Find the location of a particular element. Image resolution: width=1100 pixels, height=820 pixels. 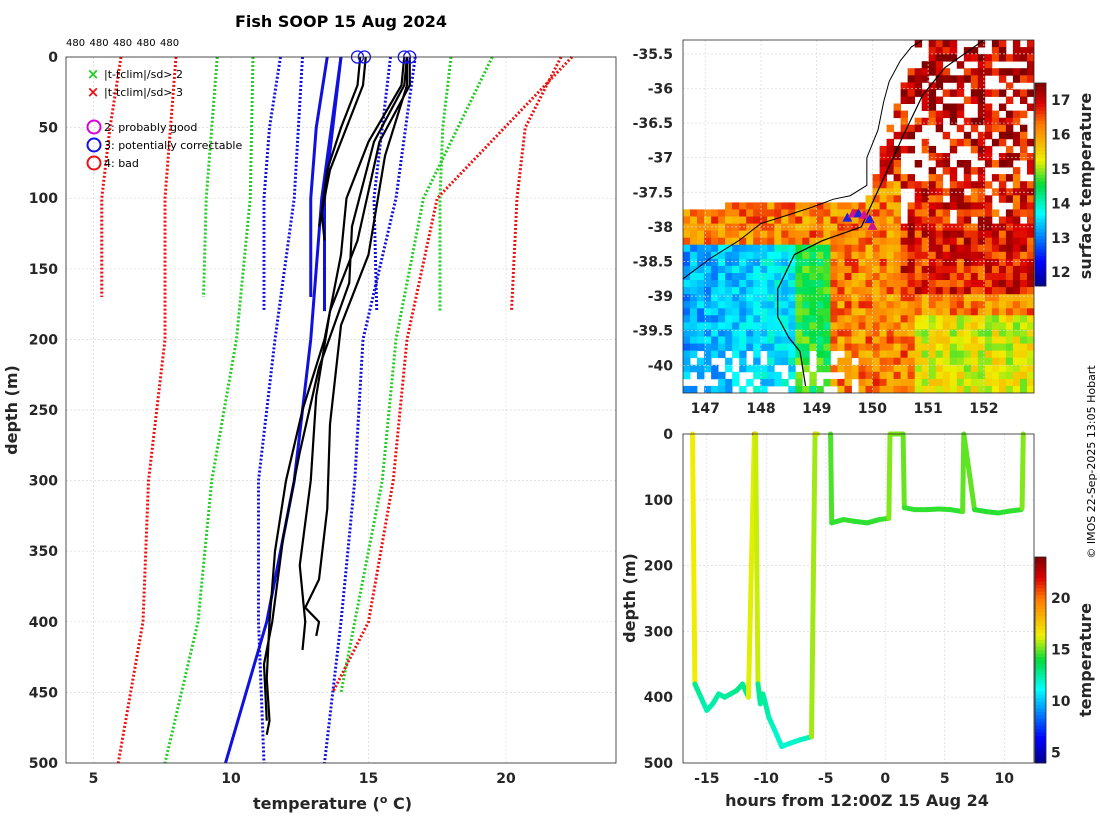

time-y-tick-label: 500 is located at coordinates (658, 764).